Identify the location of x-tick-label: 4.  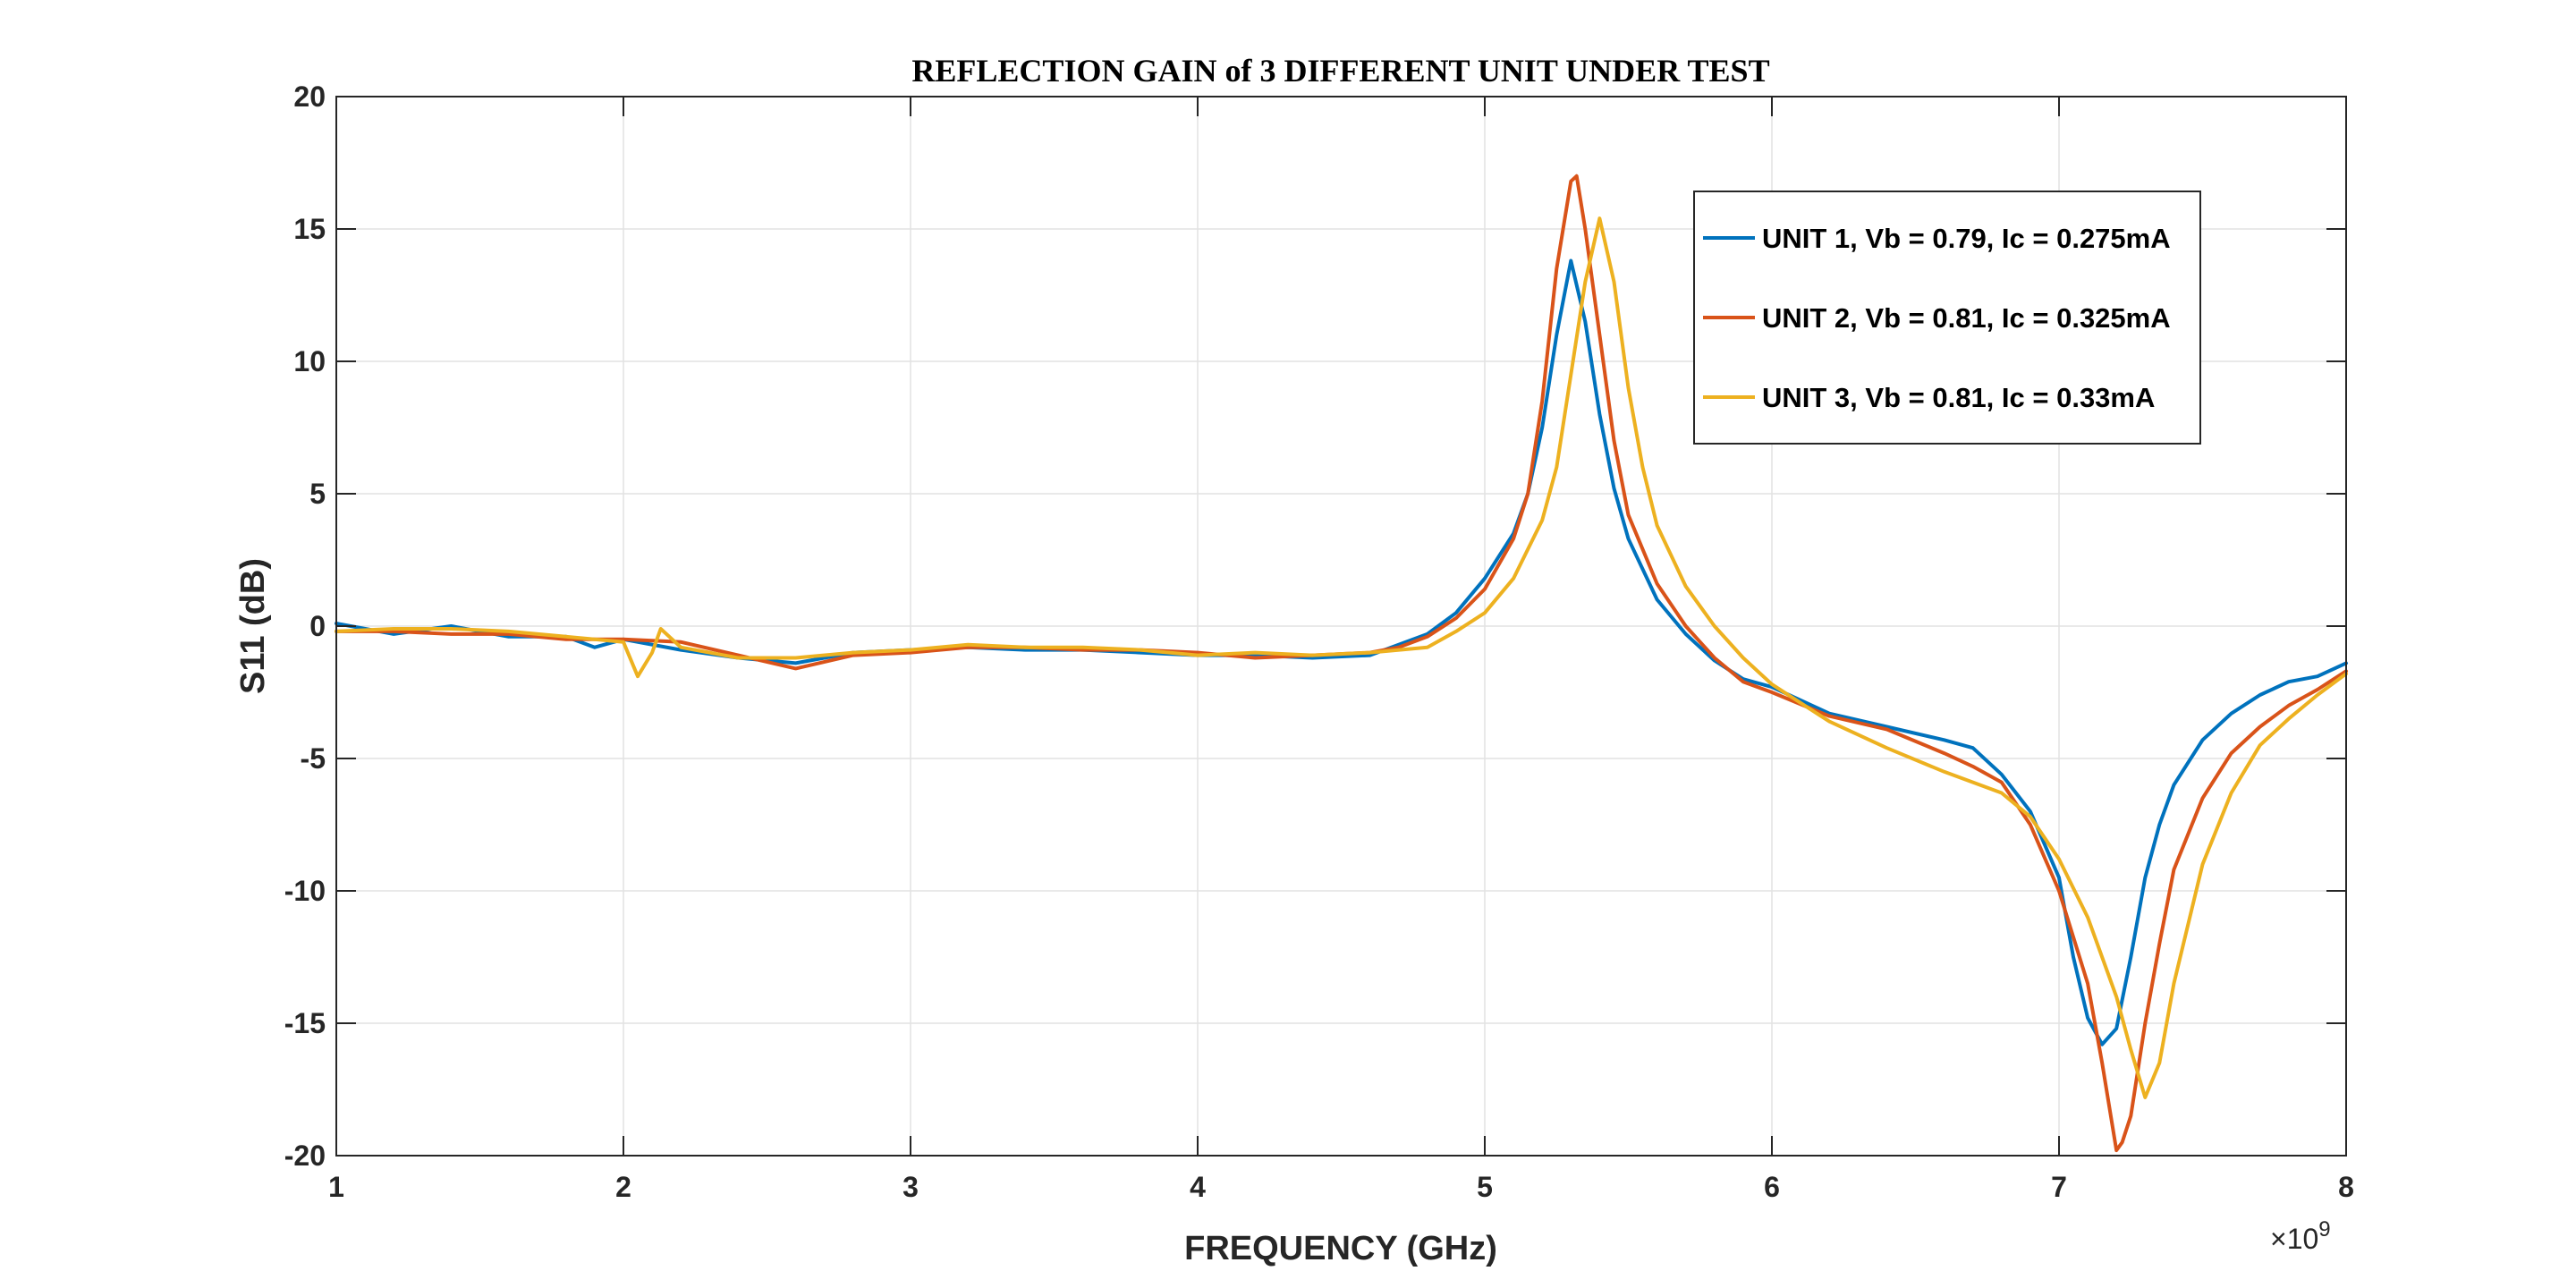
(1198, 1187).